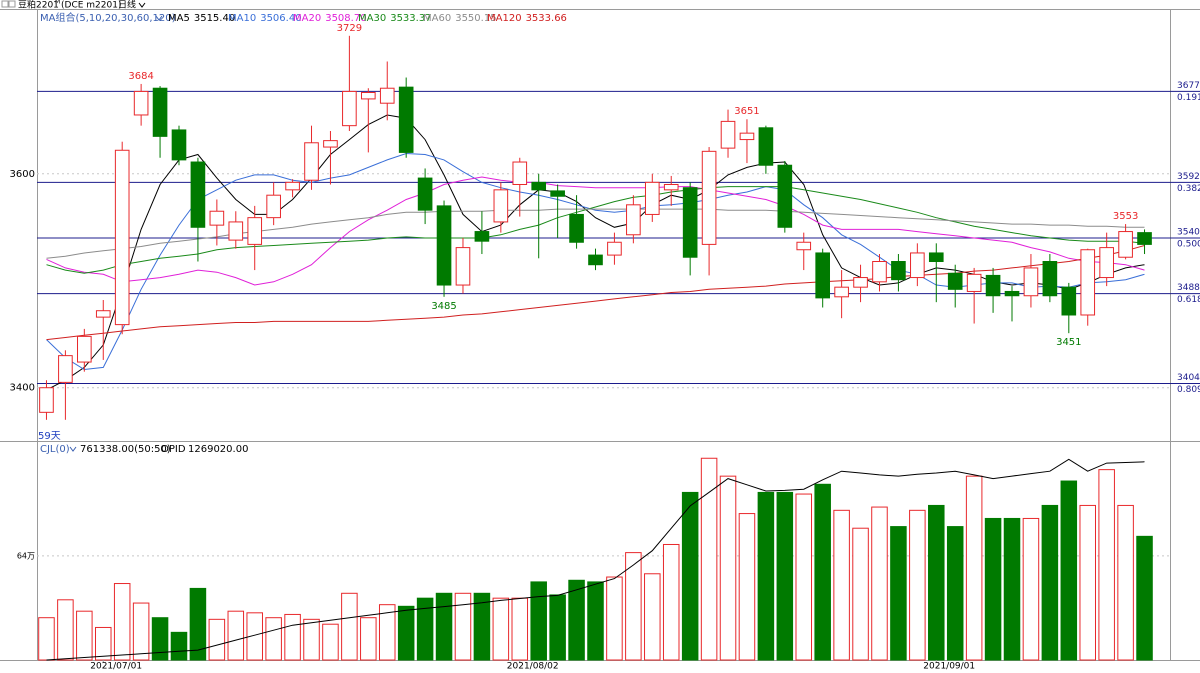 The width and height of the screenshot is (1200, 673). Describe the element at coordinates (12, 4) in the screenshot. I see `window-icon` at that location.